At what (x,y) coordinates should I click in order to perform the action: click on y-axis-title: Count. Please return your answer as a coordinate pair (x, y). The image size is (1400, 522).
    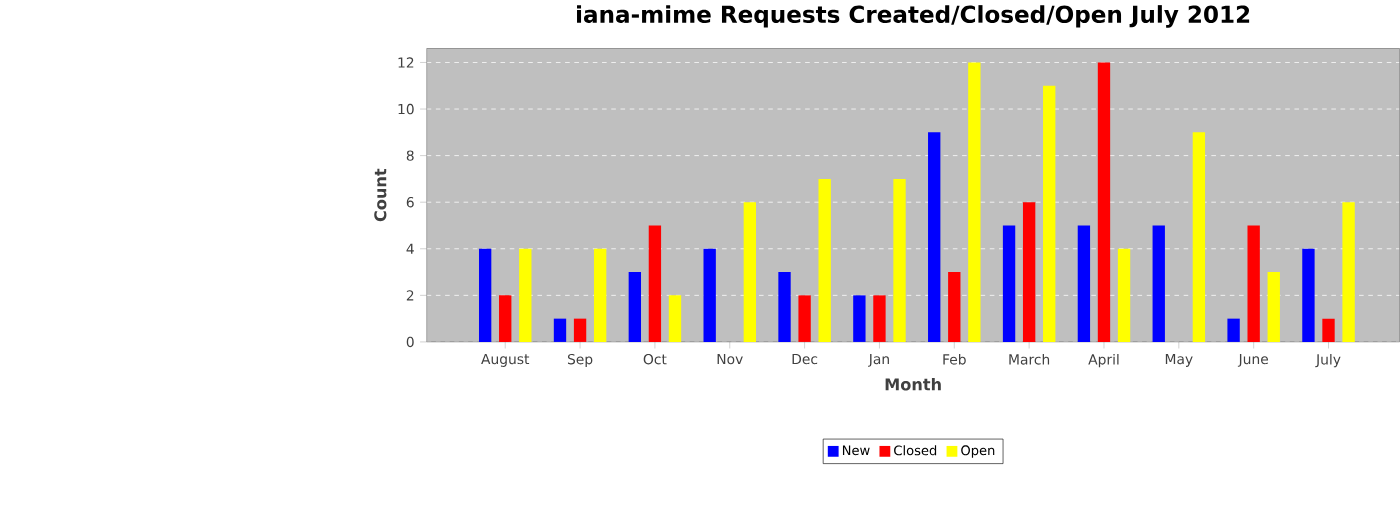
    Looking at the image, I should click on (380, 195).